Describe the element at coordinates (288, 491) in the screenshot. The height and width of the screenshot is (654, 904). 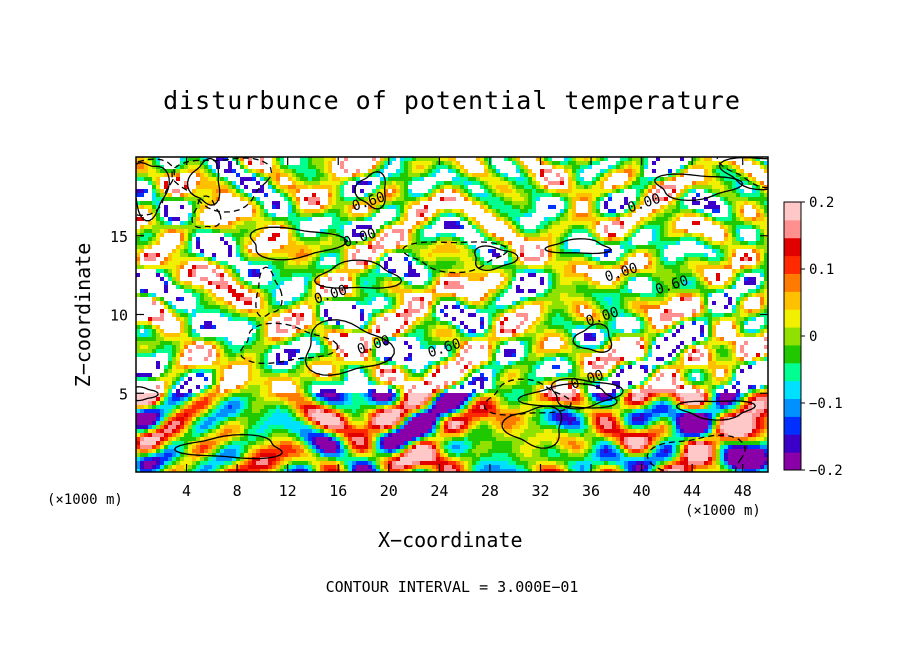
I see `x-tick-label: 12` at that location.